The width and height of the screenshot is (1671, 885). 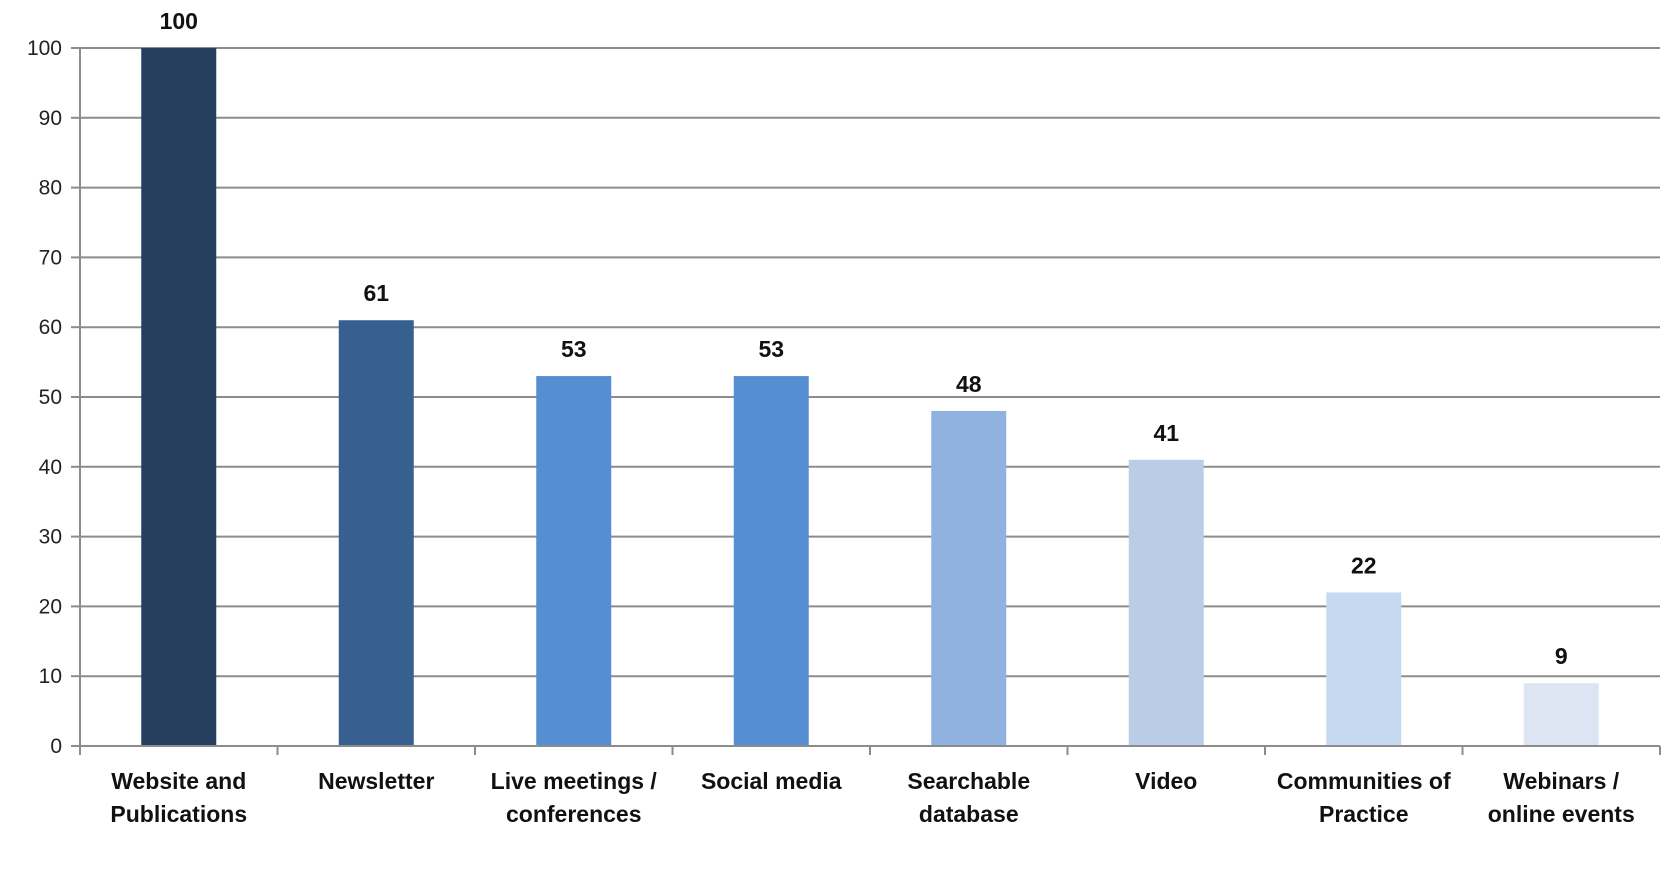 I want to click on y-tick-label: 40, so click(x=50, y=467).